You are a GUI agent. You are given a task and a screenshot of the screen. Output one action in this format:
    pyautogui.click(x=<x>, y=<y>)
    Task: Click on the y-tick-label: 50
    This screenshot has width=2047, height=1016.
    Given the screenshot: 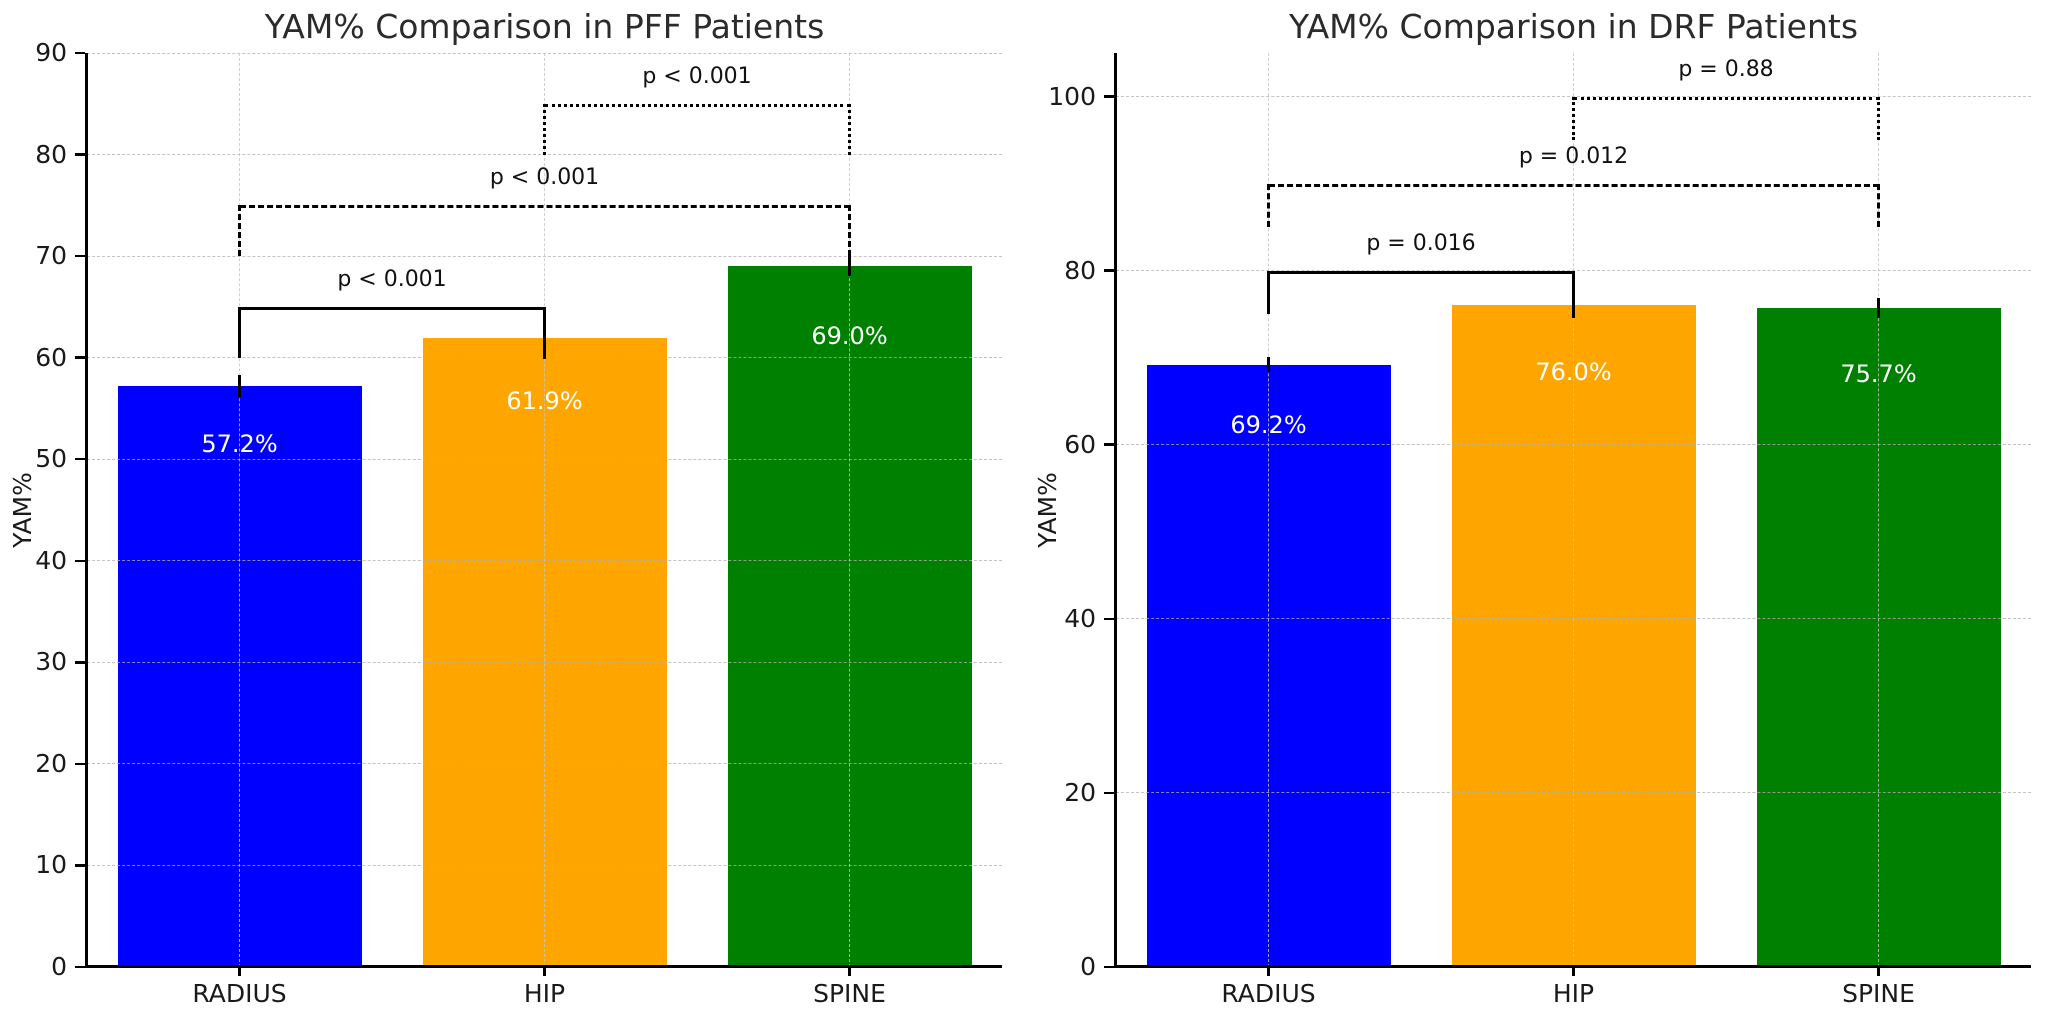 What is the action you would take?
    pyautogui.click(x=51, y=459)
    